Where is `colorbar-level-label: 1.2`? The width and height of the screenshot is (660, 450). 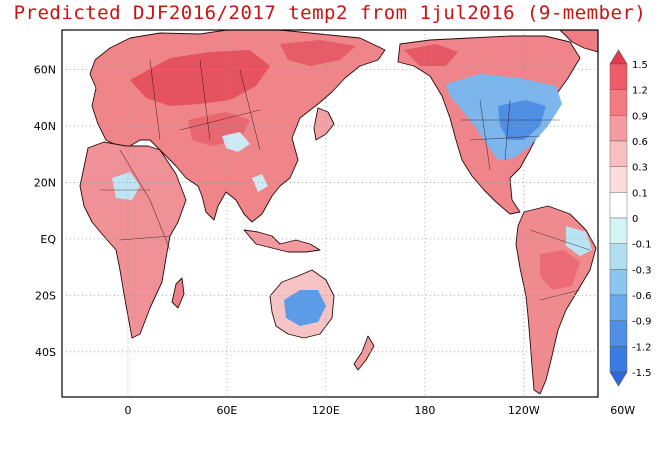 colorbar-level-label: 1.2 is located at coordinates (640, 91).